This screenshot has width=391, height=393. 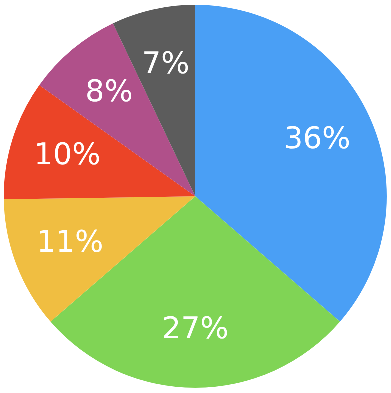 I want to click on data-label: 27%, so click(x=195, y=328).